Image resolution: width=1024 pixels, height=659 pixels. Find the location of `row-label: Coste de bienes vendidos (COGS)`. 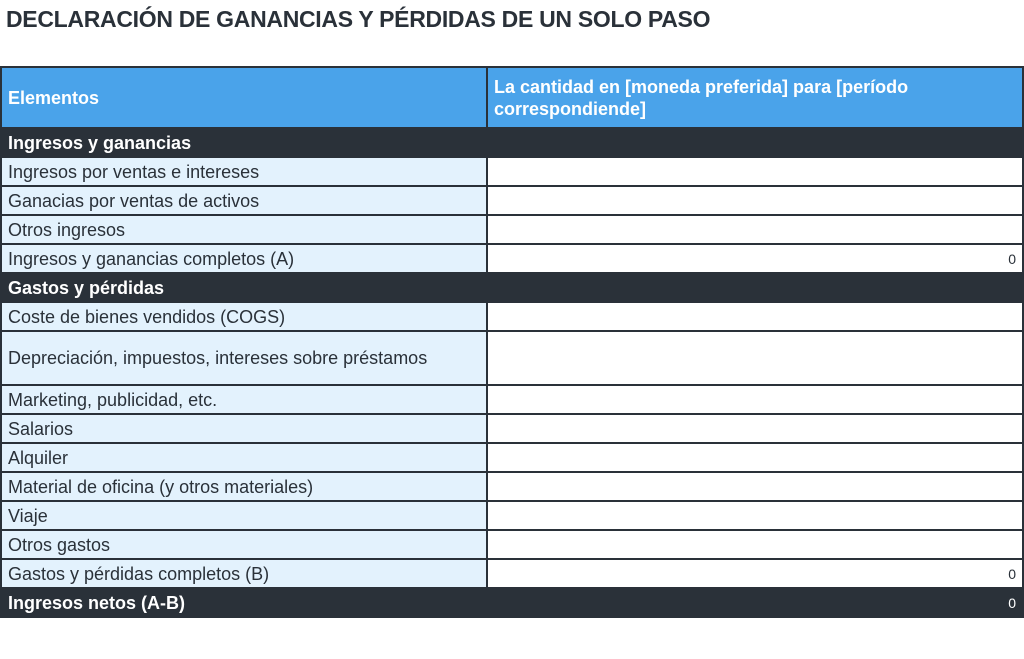

row-label: Coste de bienes vendidos (COGS) is located at coordinates (244, 316).